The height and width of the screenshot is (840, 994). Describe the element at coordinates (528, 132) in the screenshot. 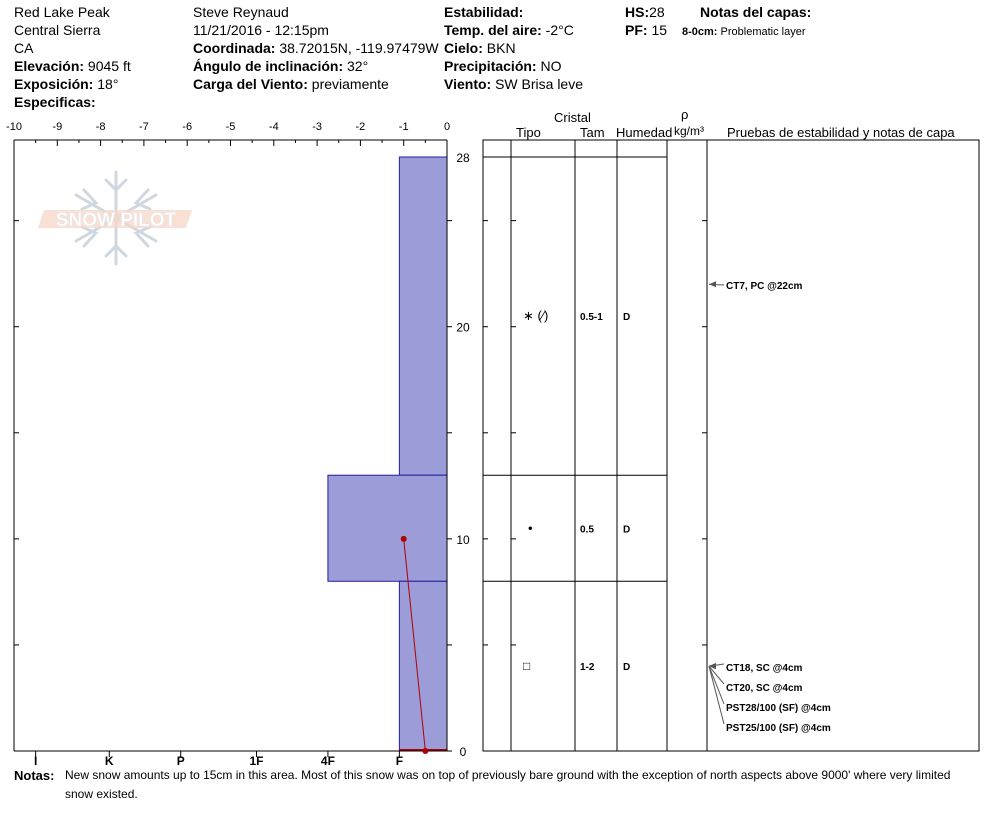

I see `type-header: Tipo` at that location.